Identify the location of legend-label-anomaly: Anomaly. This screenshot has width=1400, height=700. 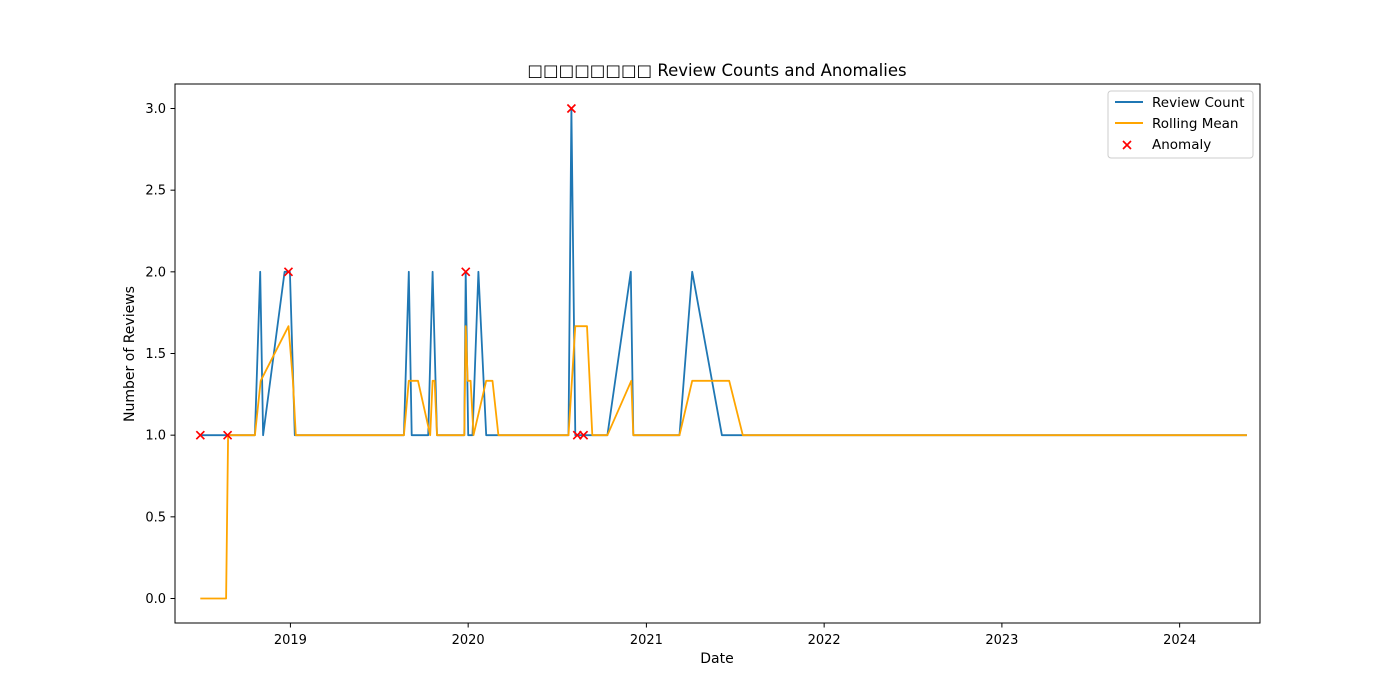
(1181, 145).